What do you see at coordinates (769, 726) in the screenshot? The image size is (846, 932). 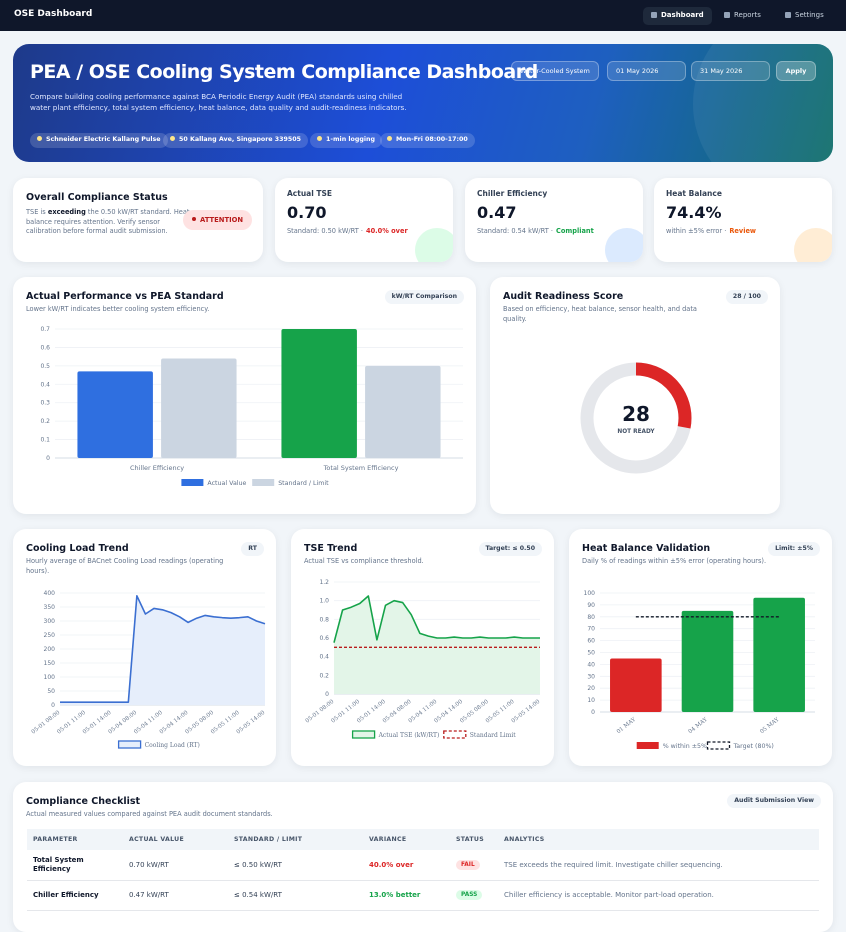 I see `x-tick-label: 05 MAY` at bounding box center [769, 726].